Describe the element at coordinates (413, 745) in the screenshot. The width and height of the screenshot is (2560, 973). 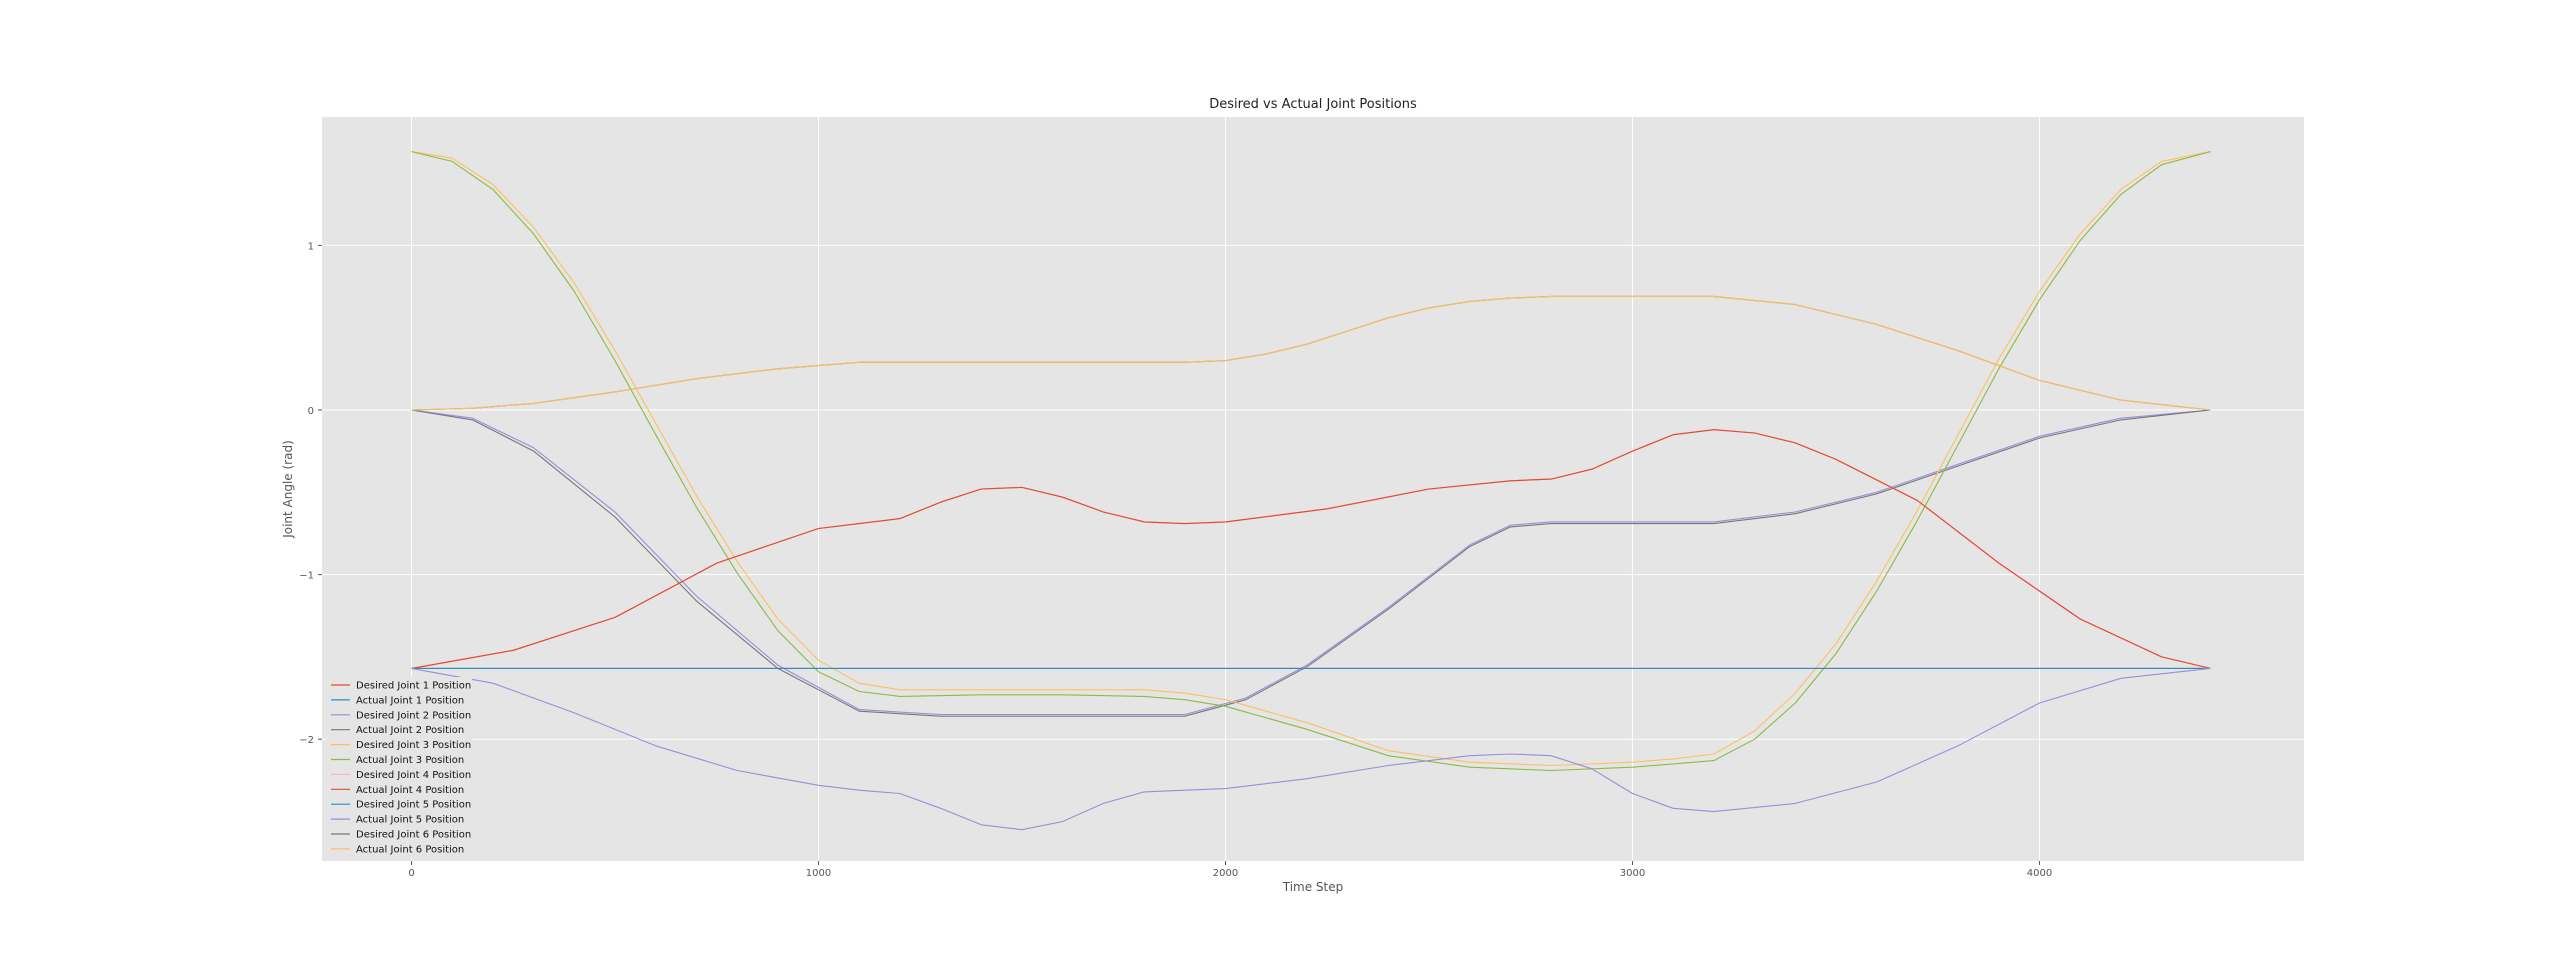
I see `legend-label: Desired Joint 3 Position` at that location.